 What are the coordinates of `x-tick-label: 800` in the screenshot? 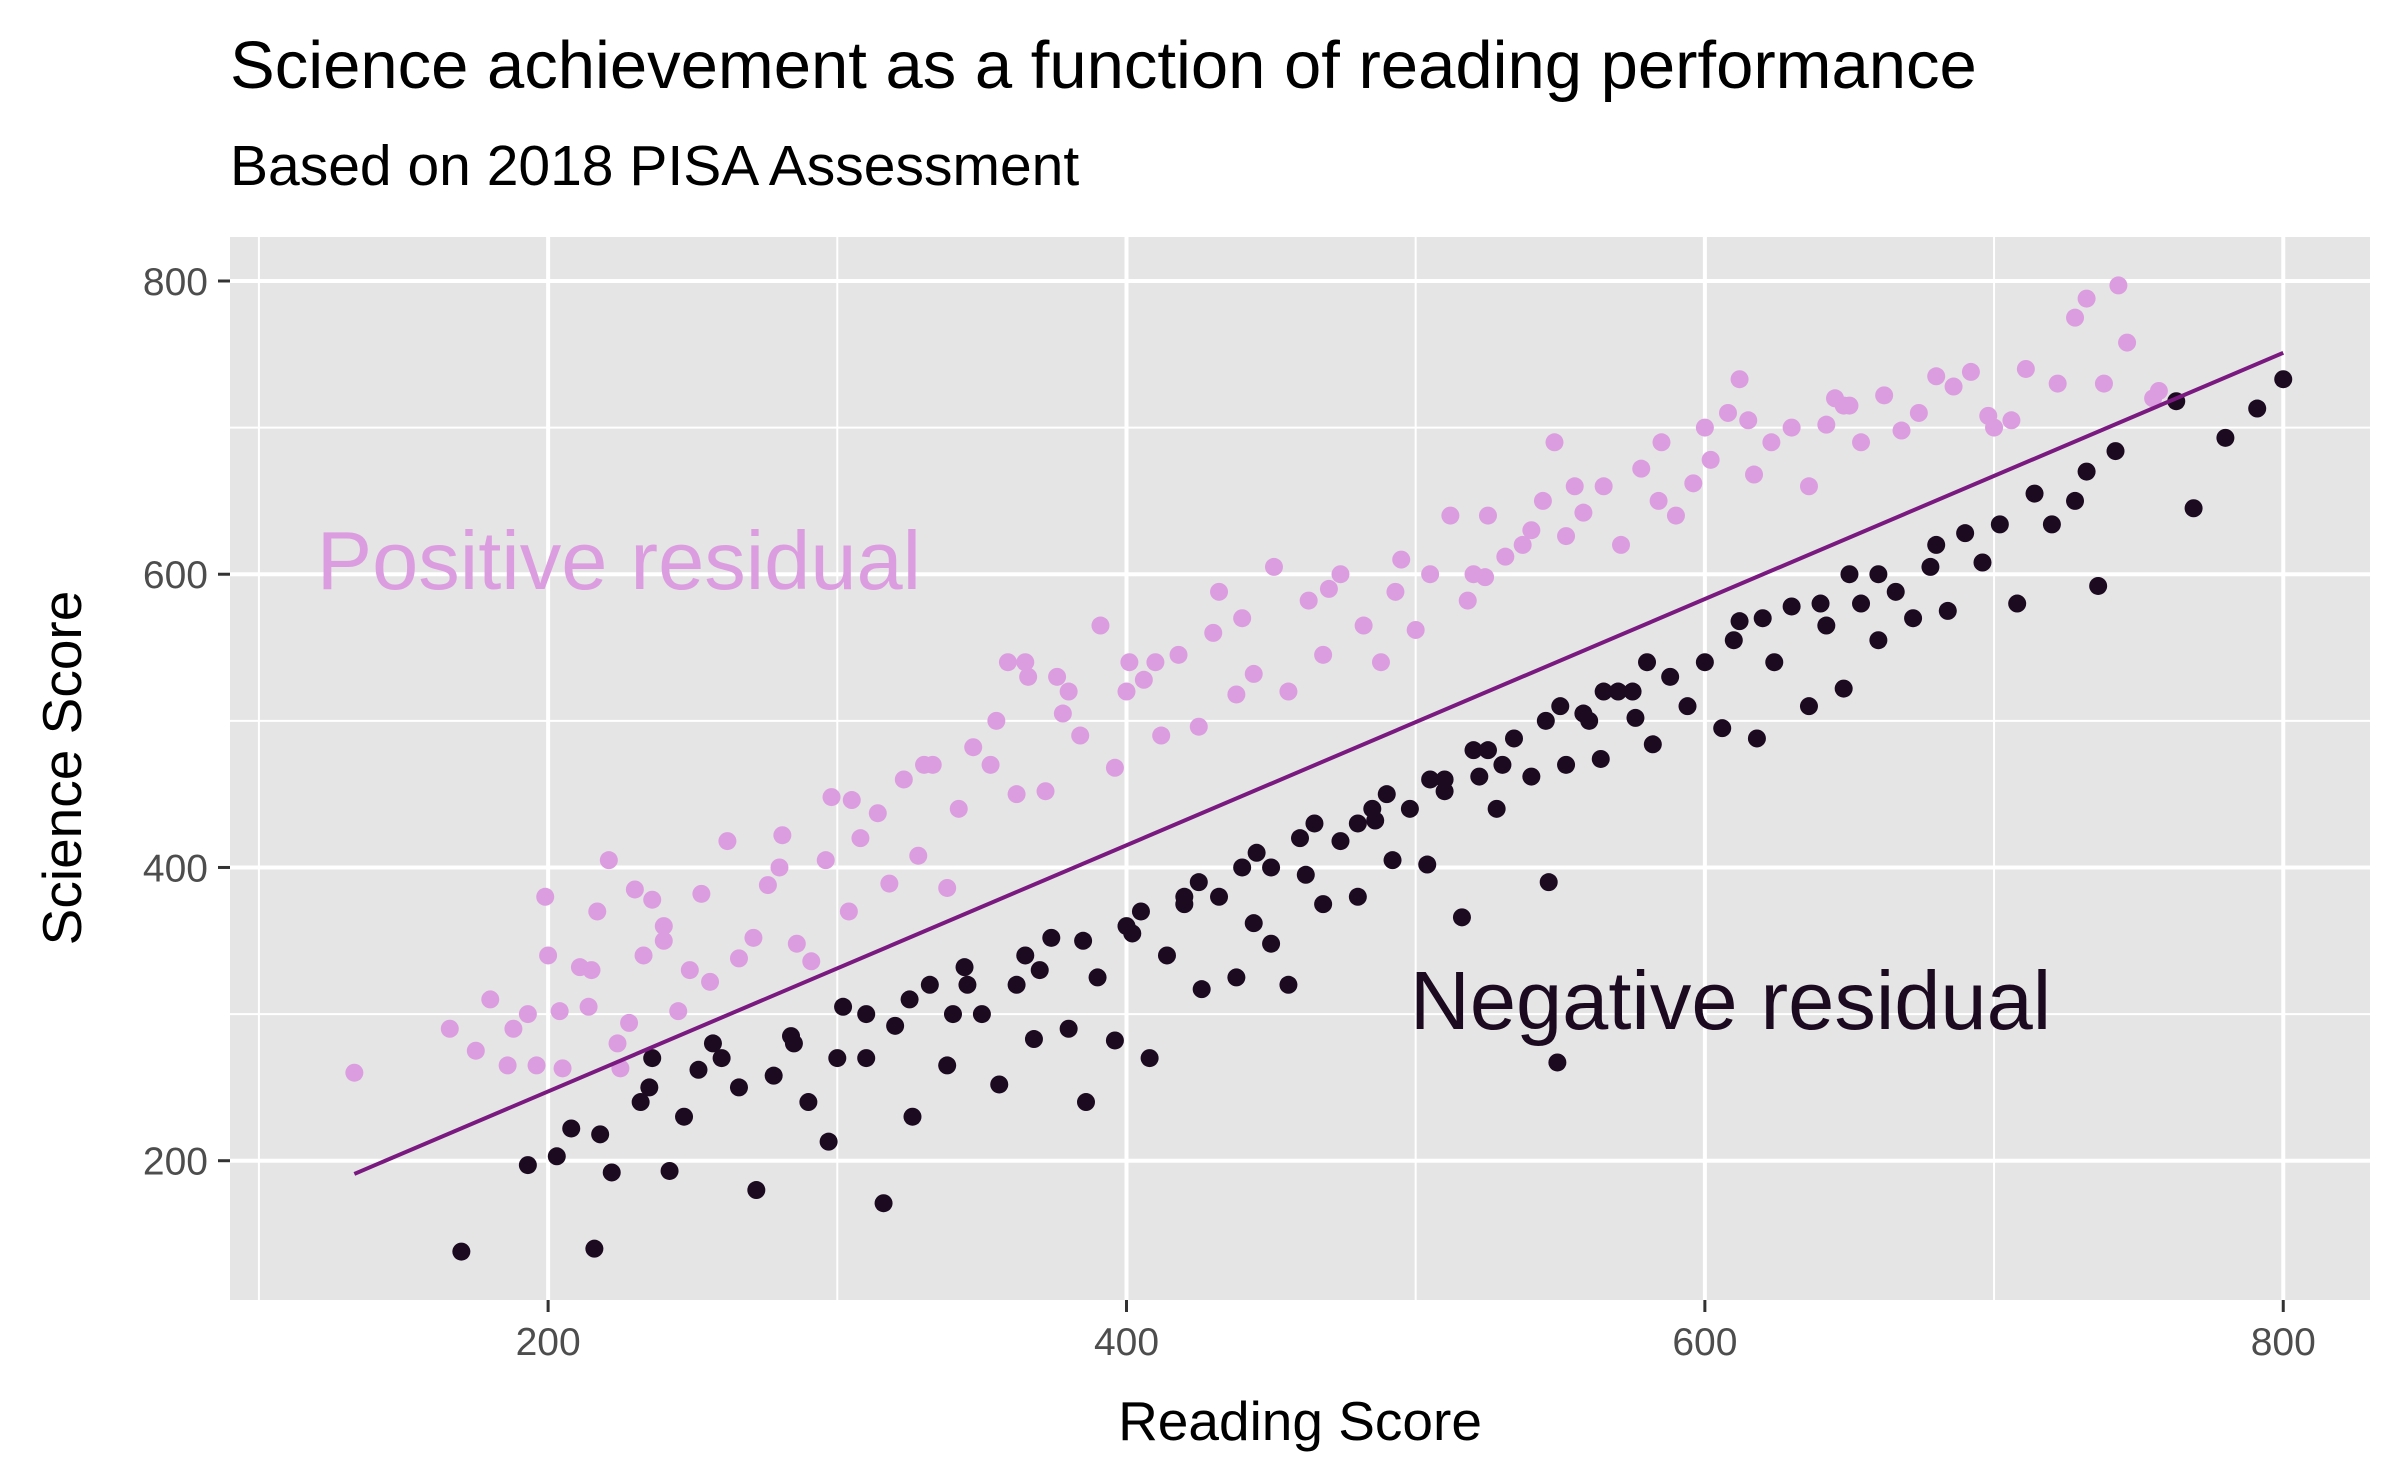 It's located at (2283, 1342).